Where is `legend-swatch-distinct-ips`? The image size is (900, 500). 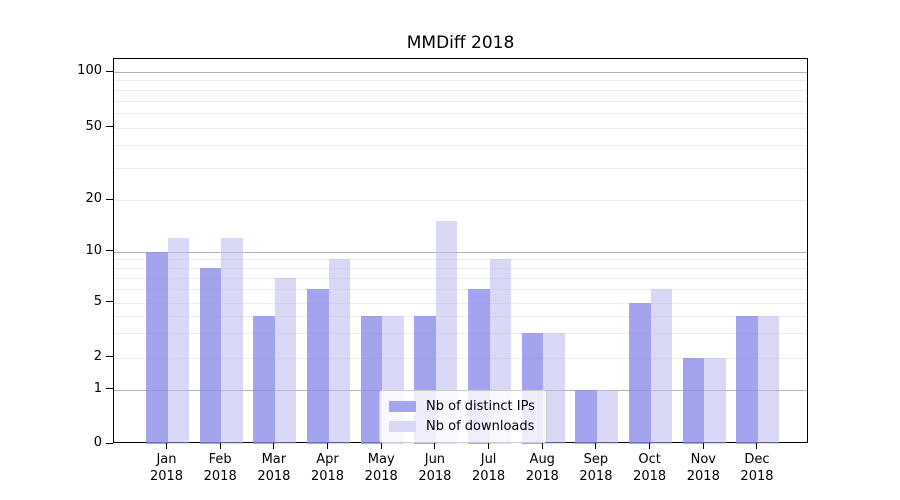 legend-swatch-distinct-ips is located at coordinates (402, 406).